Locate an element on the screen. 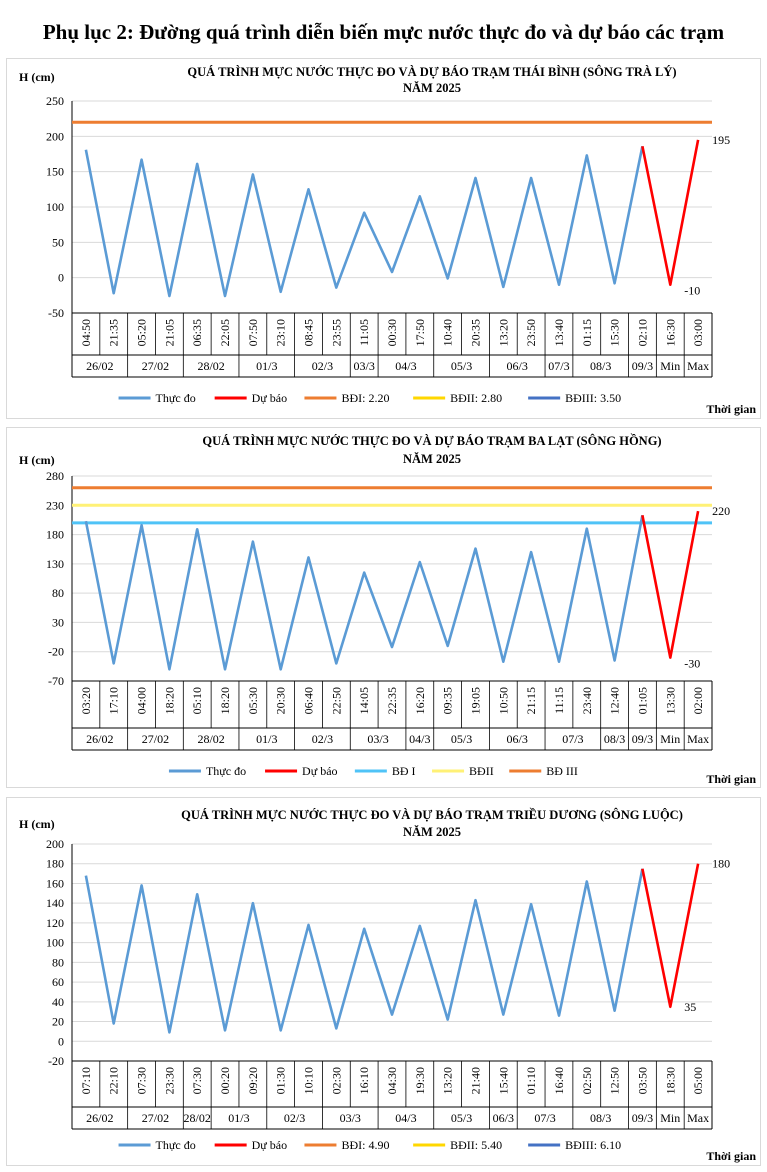  y-tick-label: 140 is located at coordinates (55, 903).